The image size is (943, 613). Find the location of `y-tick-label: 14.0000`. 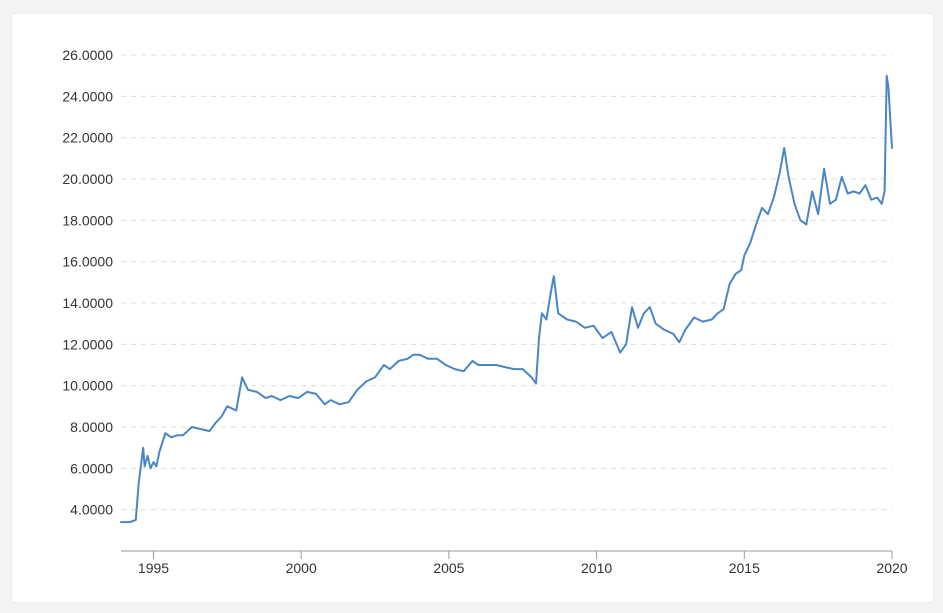

y-tick-label: 14.0000 is located at coordinates (87, 303).